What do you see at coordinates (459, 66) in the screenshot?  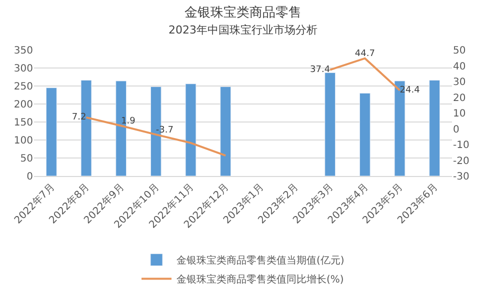 I see `y2-tick-label: 40` at bounding box center [459, 66].